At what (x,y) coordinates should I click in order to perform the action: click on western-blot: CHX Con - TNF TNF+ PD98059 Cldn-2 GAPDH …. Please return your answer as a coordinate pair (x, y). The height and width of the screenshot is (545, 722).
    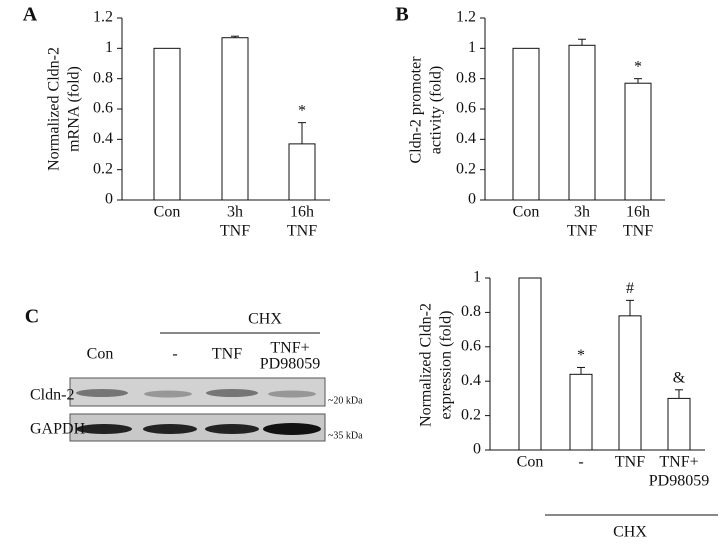
    Looking at the image, I should click on (196, 376).